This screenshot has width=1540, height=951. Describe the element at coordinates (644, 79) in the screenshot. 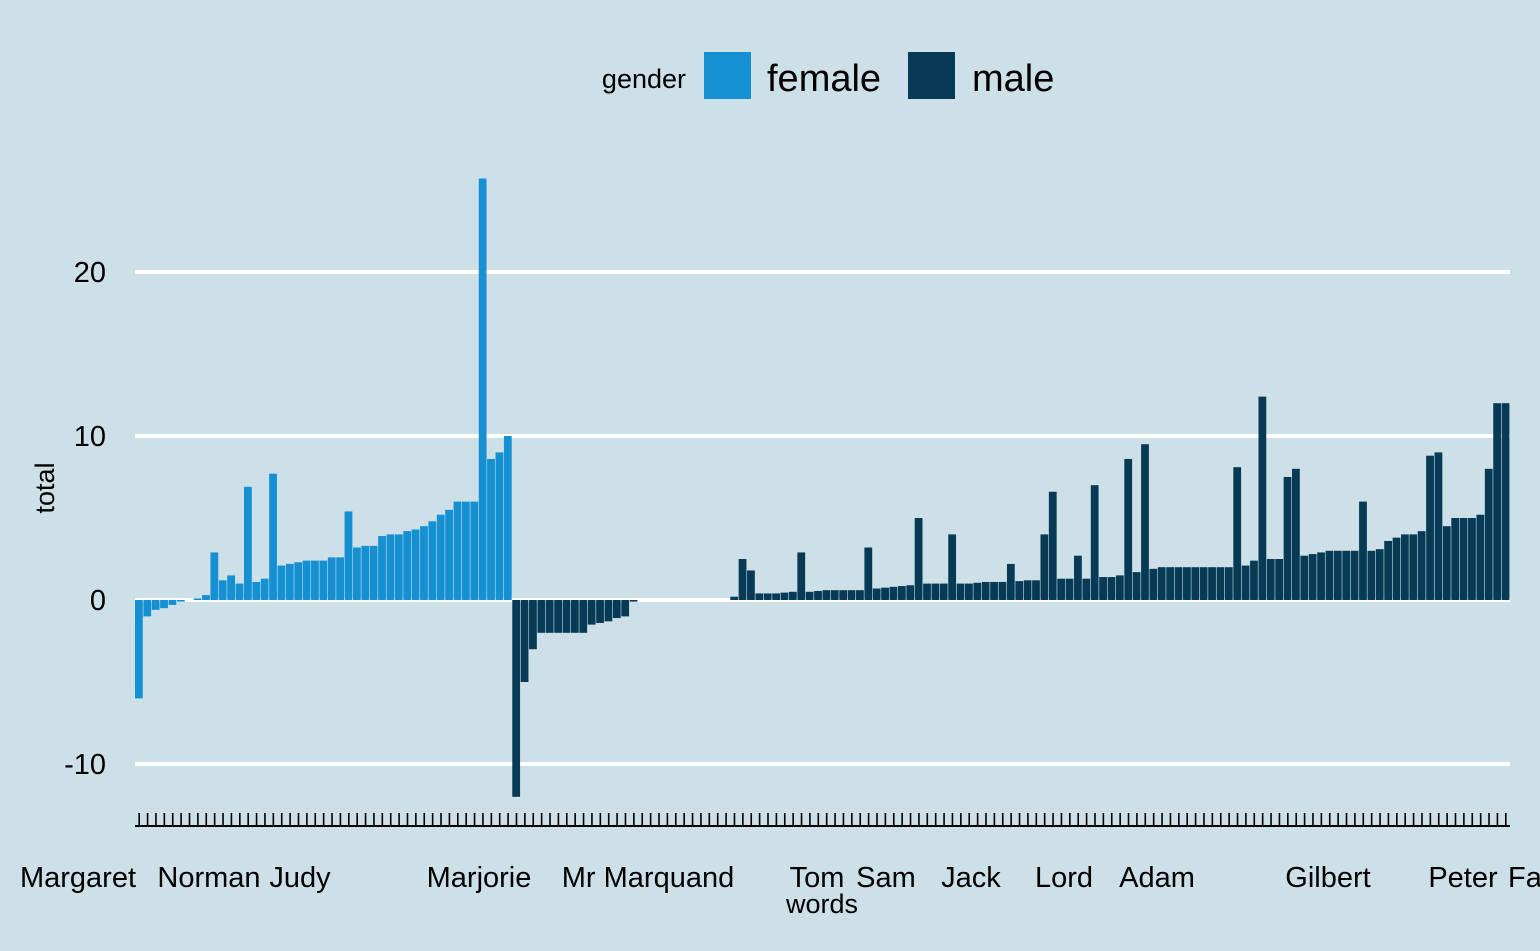

I see `legend-title: gender` at that location.